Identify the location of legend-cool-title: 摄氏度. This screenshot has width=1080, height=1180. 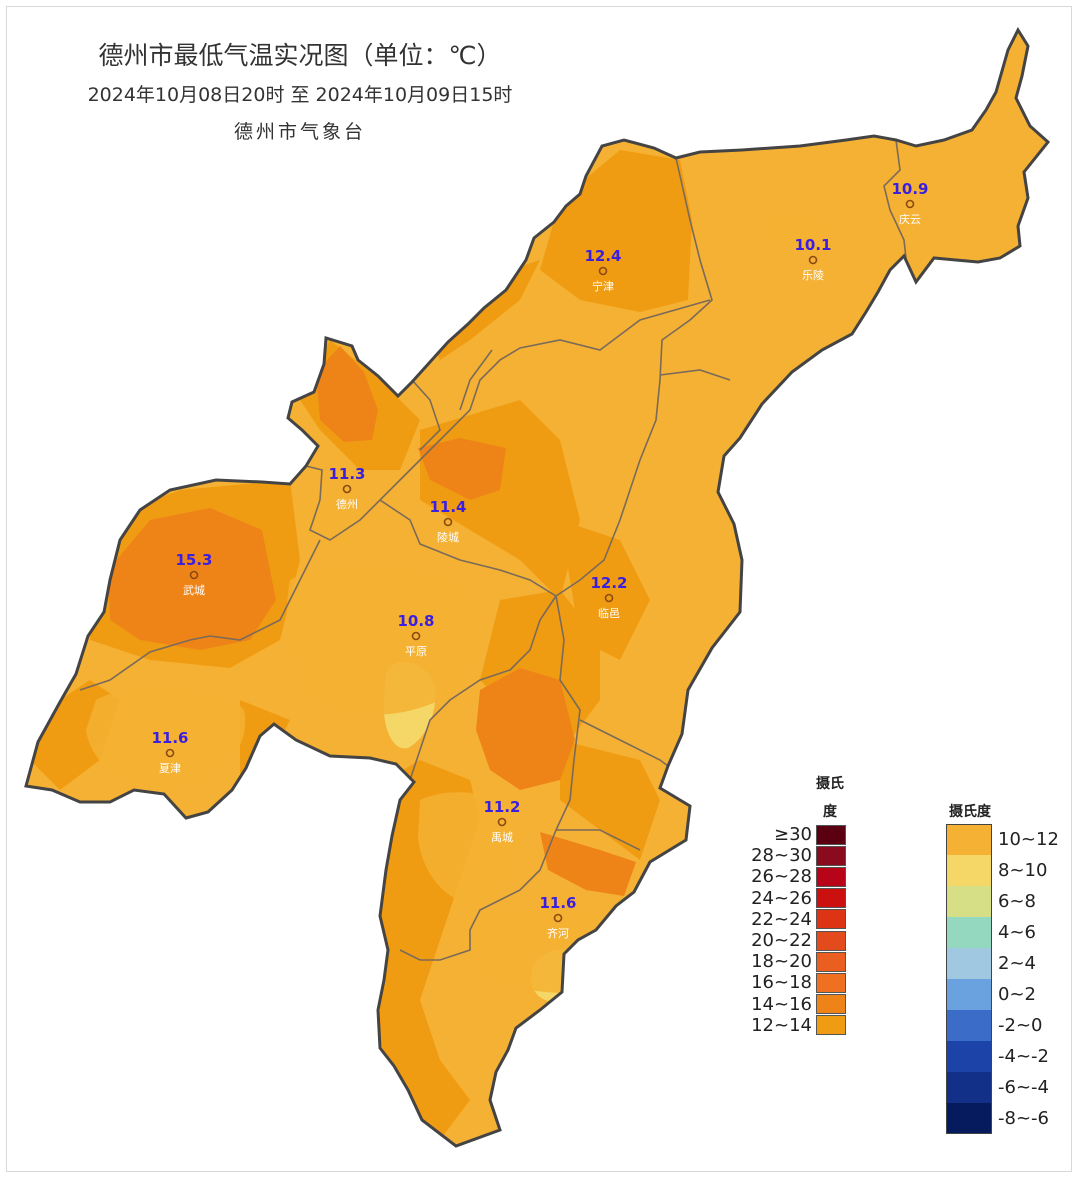
(970, 812).